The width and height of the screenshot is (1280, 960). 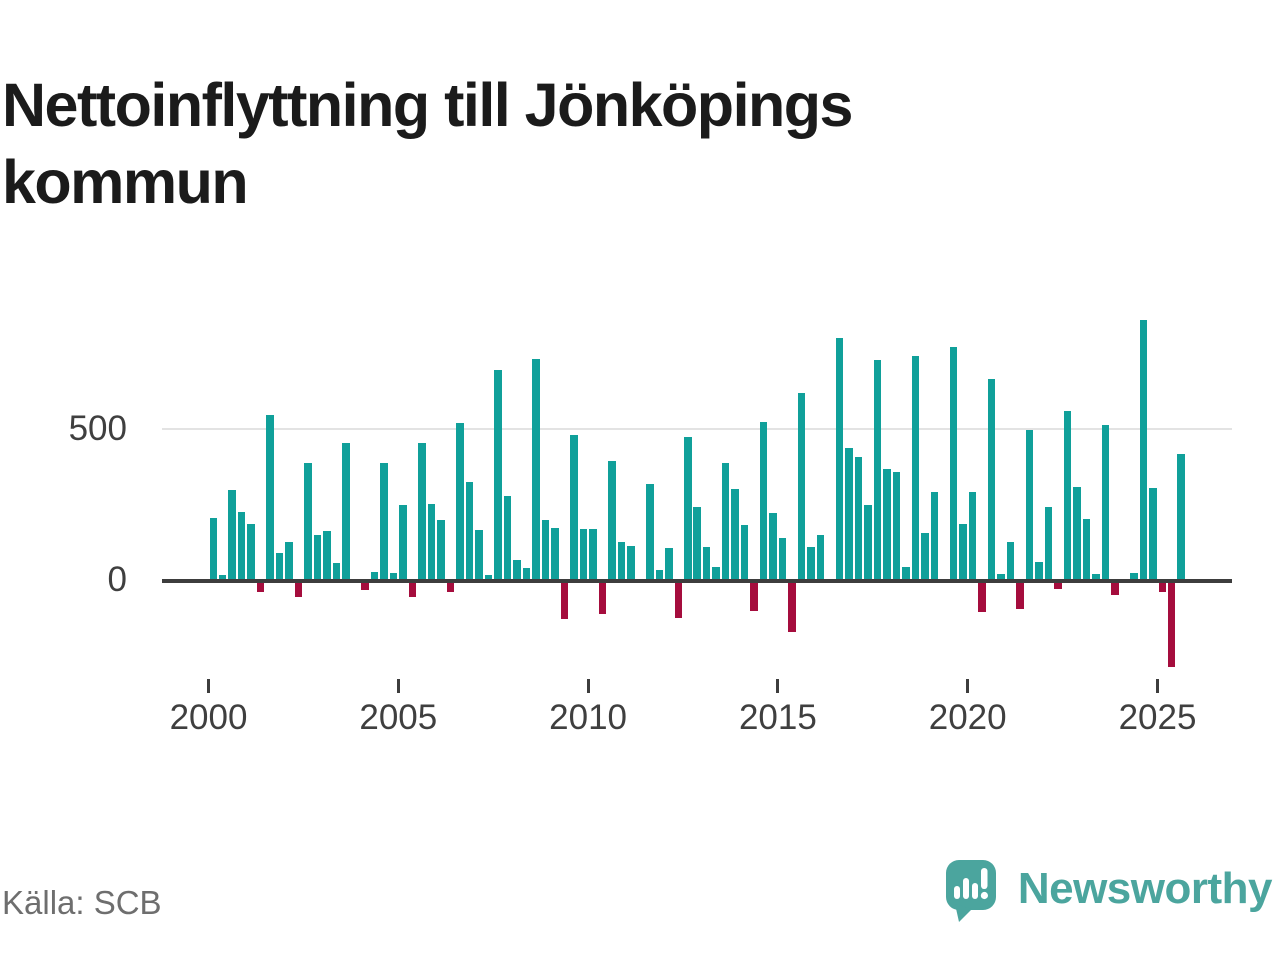 I want to click on bar-2000-q3, so click(x=232, y=535).